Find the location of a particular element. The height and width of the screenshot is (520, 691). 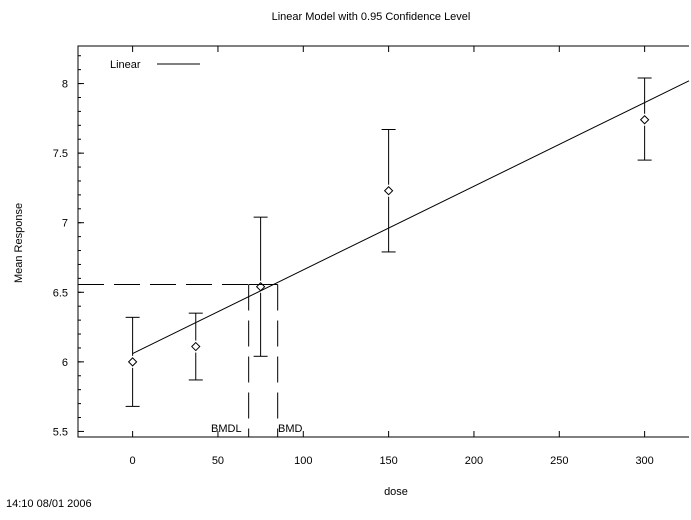

y-tick-label: 6 is located at coordinates (65, 363).